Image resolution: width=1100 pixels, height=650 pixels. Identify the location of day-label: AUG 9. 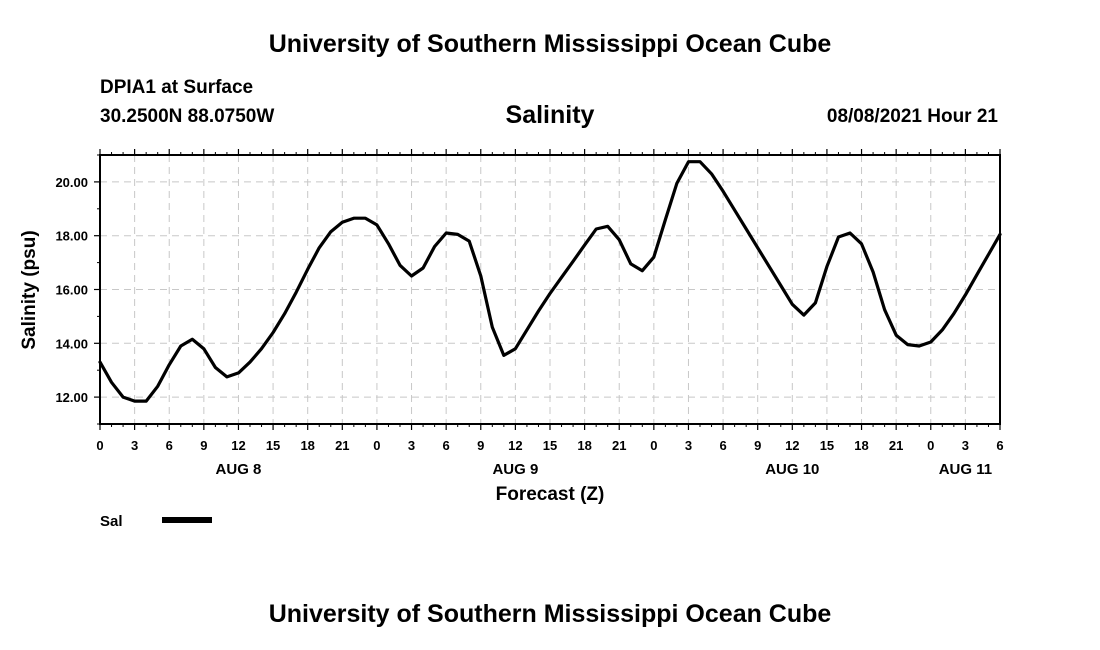
(515, 469).